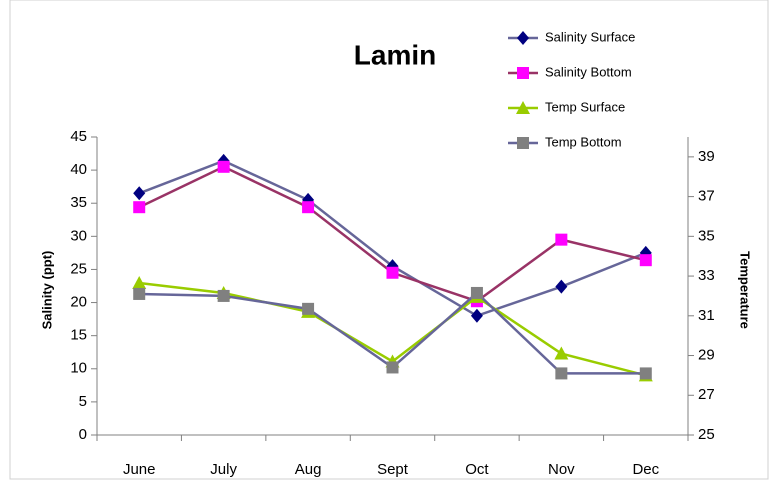 The image size is (769, 480). I want to click on y2-tick-label: 33, so click(706, 275).